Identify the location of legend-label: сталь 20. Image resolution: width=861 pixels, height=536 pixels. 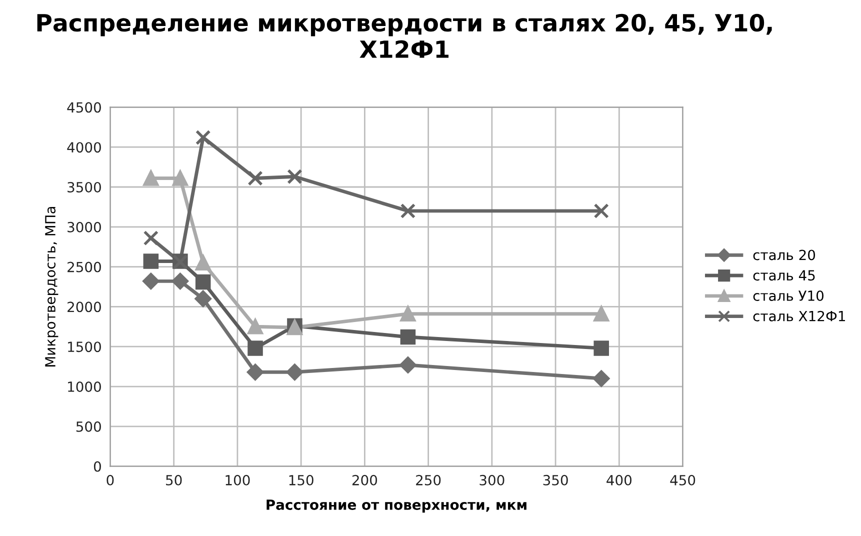
(784, 255).